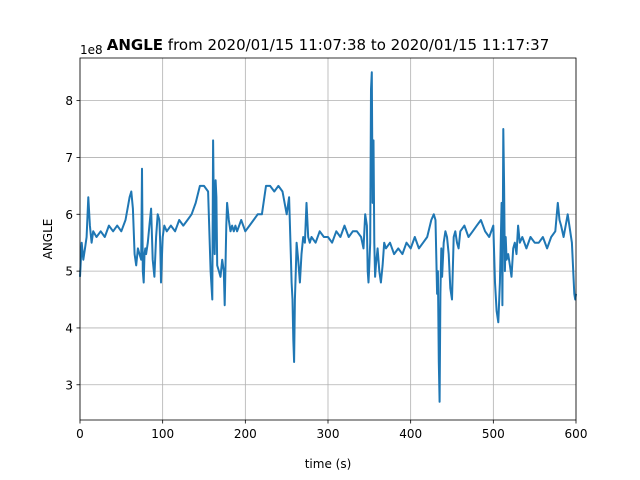 This screenshot has width=640, height=480. What do you see at coordinates (91, 50) in the screenshot?
I see `y-axis-offset-label: 1e8` at bounding box center [91, 50].